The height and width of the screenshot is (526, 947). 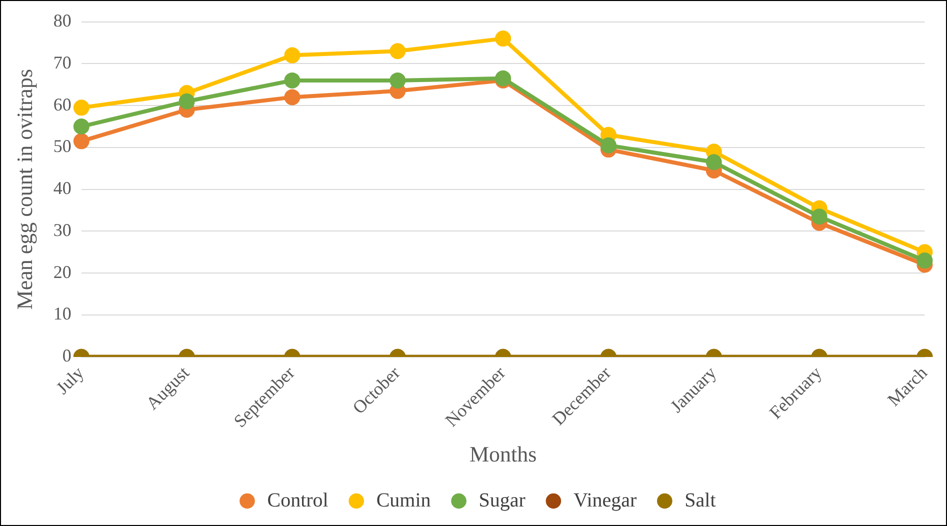 What do you see at coordinates (62, 20) in the screenshot?
I see `y-tick-label: 80` at bounding box center [62, 20].